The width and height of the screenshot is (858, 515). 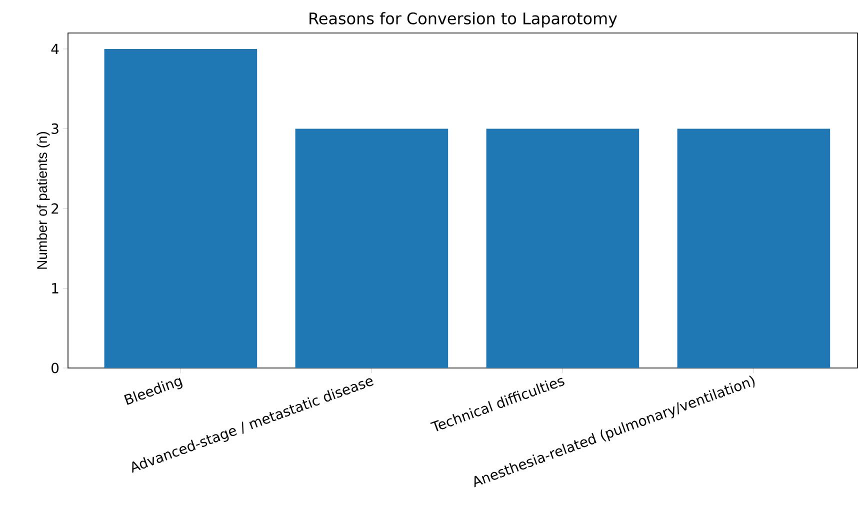 I want to click on y-tick-label: 1, so click(x=55, y=288).